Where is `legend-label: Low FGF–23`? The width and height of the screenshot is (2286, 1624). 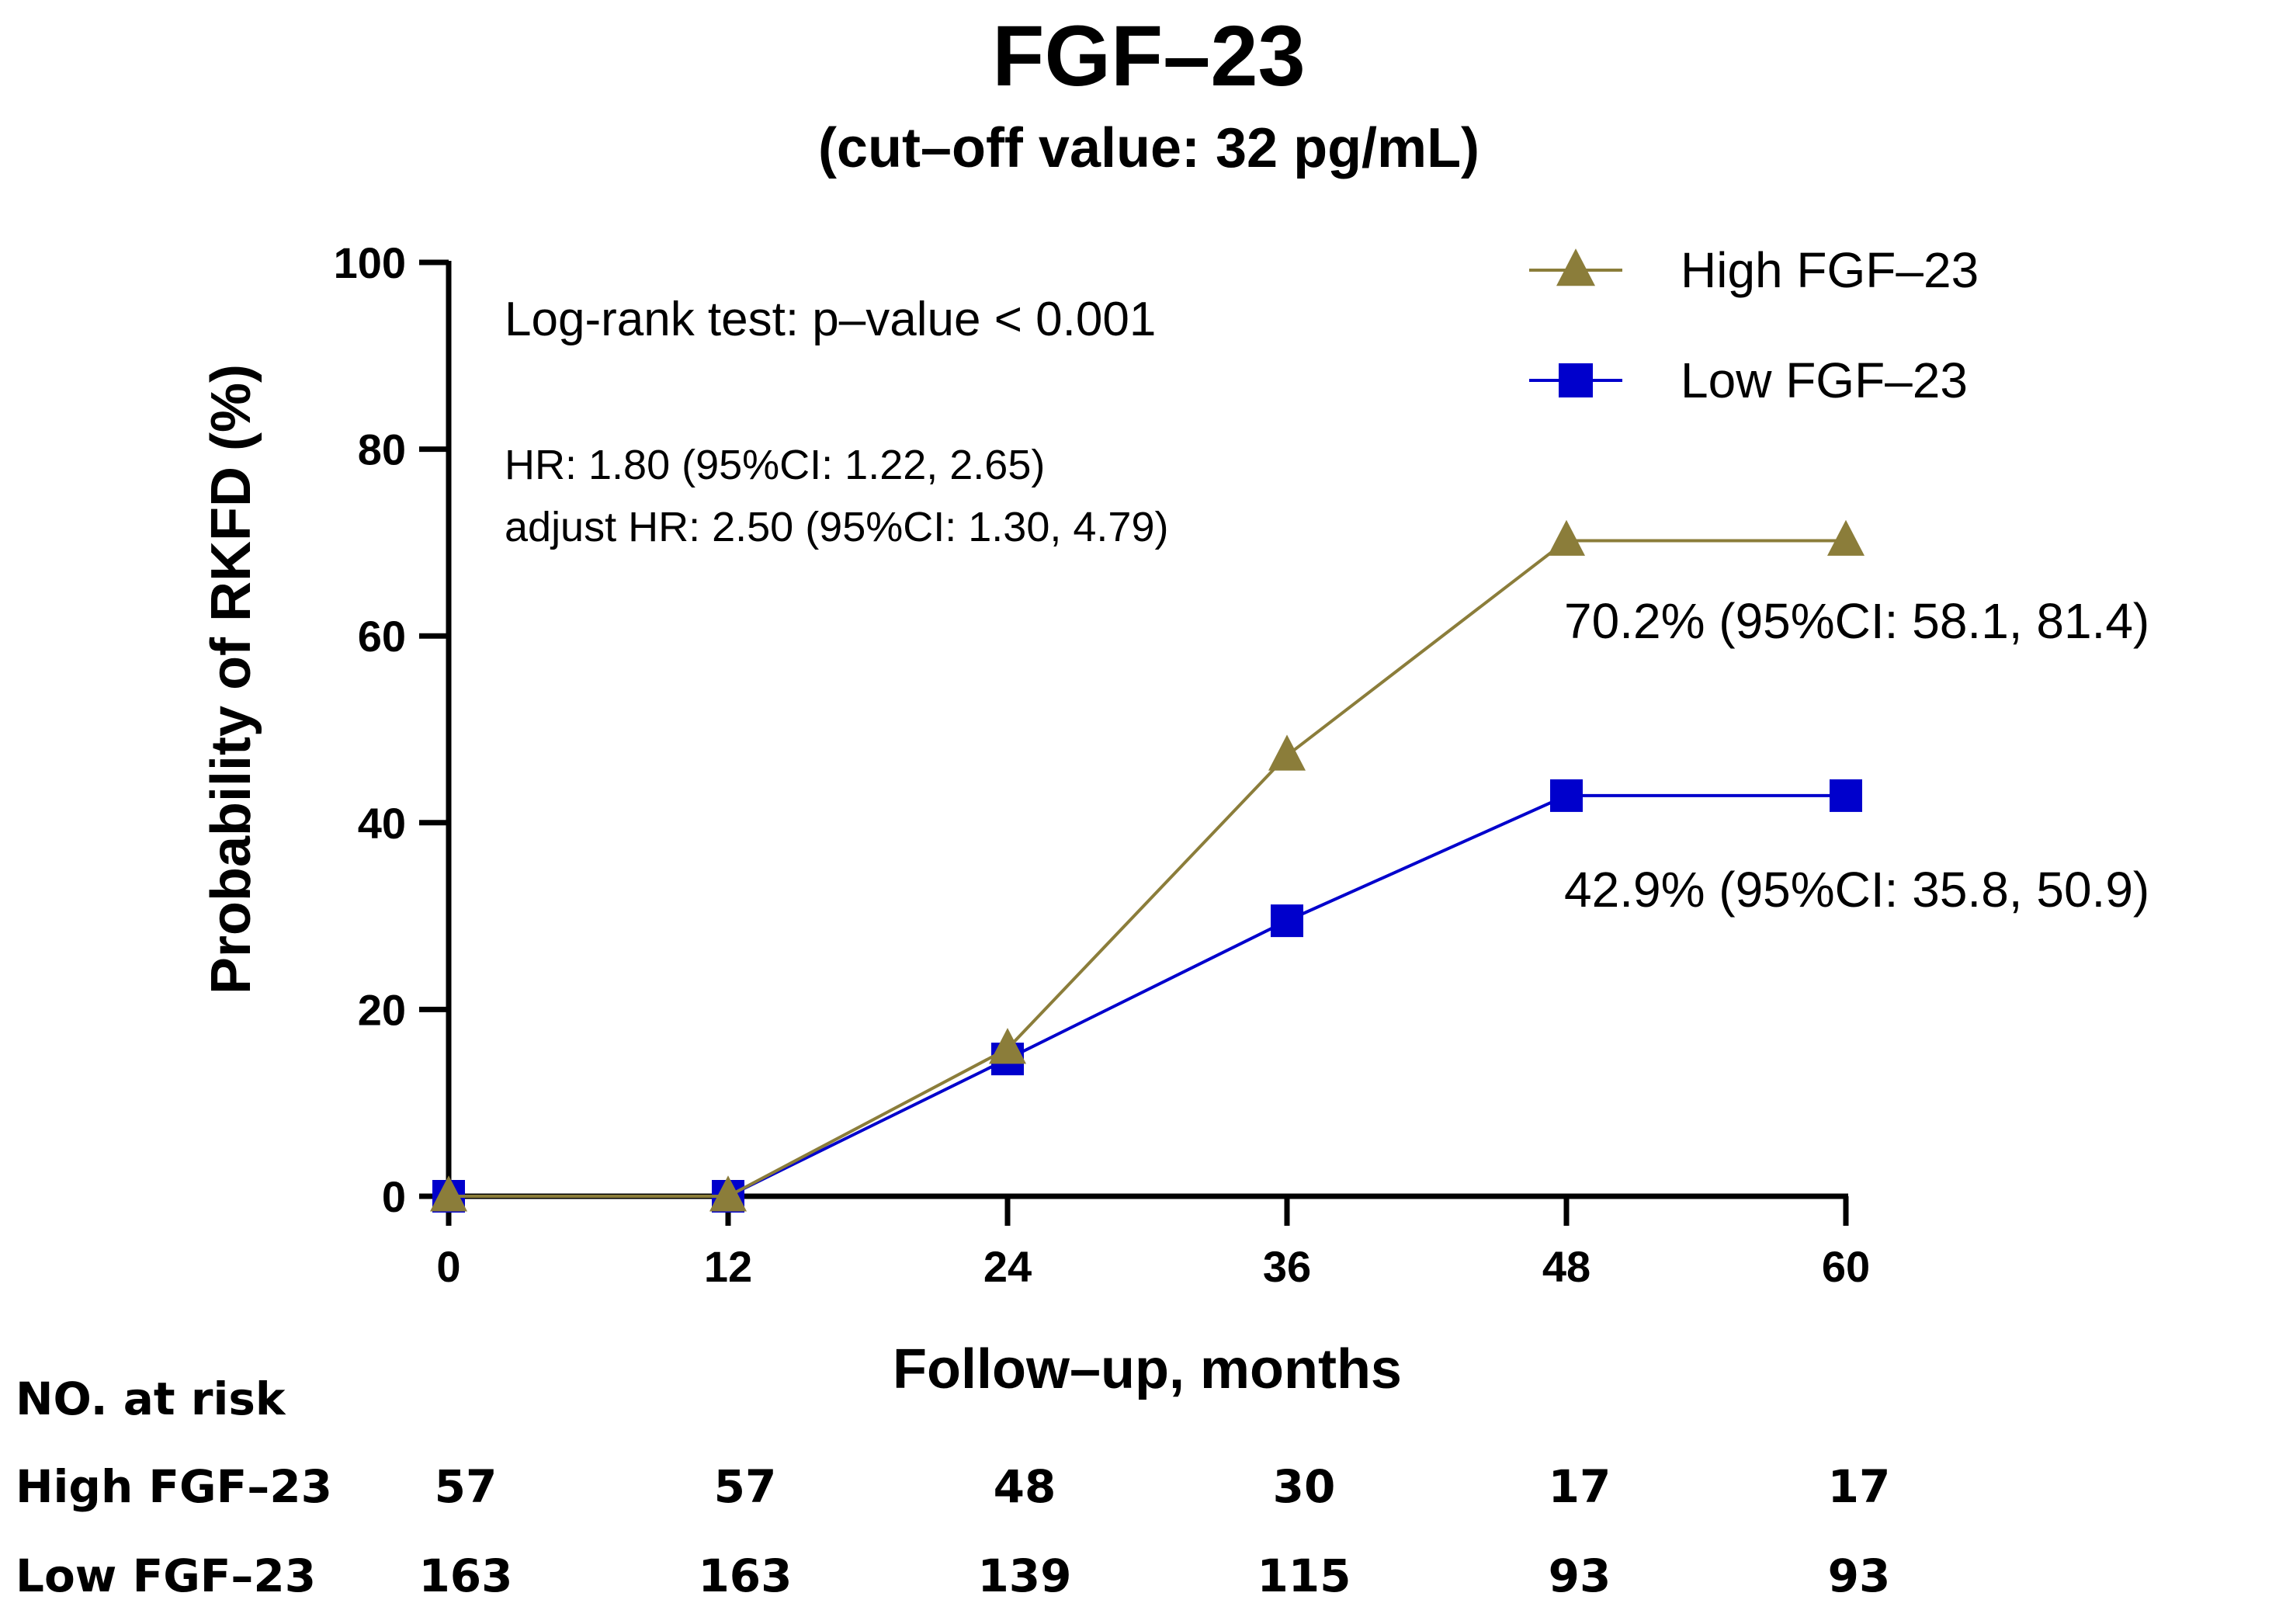
legend-label: Low FGF–23 is located at coordinates (1824, 380).